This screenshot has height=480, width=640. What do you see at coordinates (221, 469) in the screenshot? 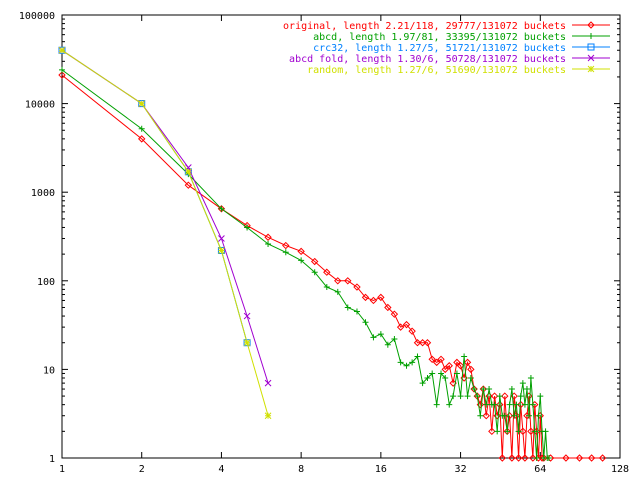
I see `x-tick-label: 4` at bounding box center [221, 469].